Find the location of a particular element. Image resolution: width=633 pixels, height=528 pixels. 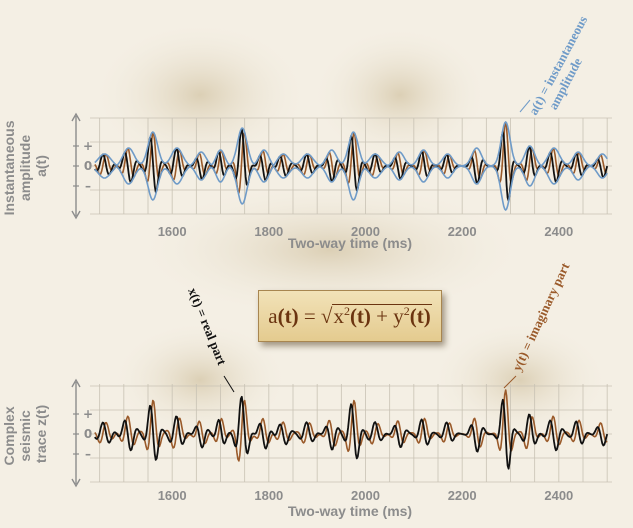

envelope-line-negative is located at coordinates (351, 188).